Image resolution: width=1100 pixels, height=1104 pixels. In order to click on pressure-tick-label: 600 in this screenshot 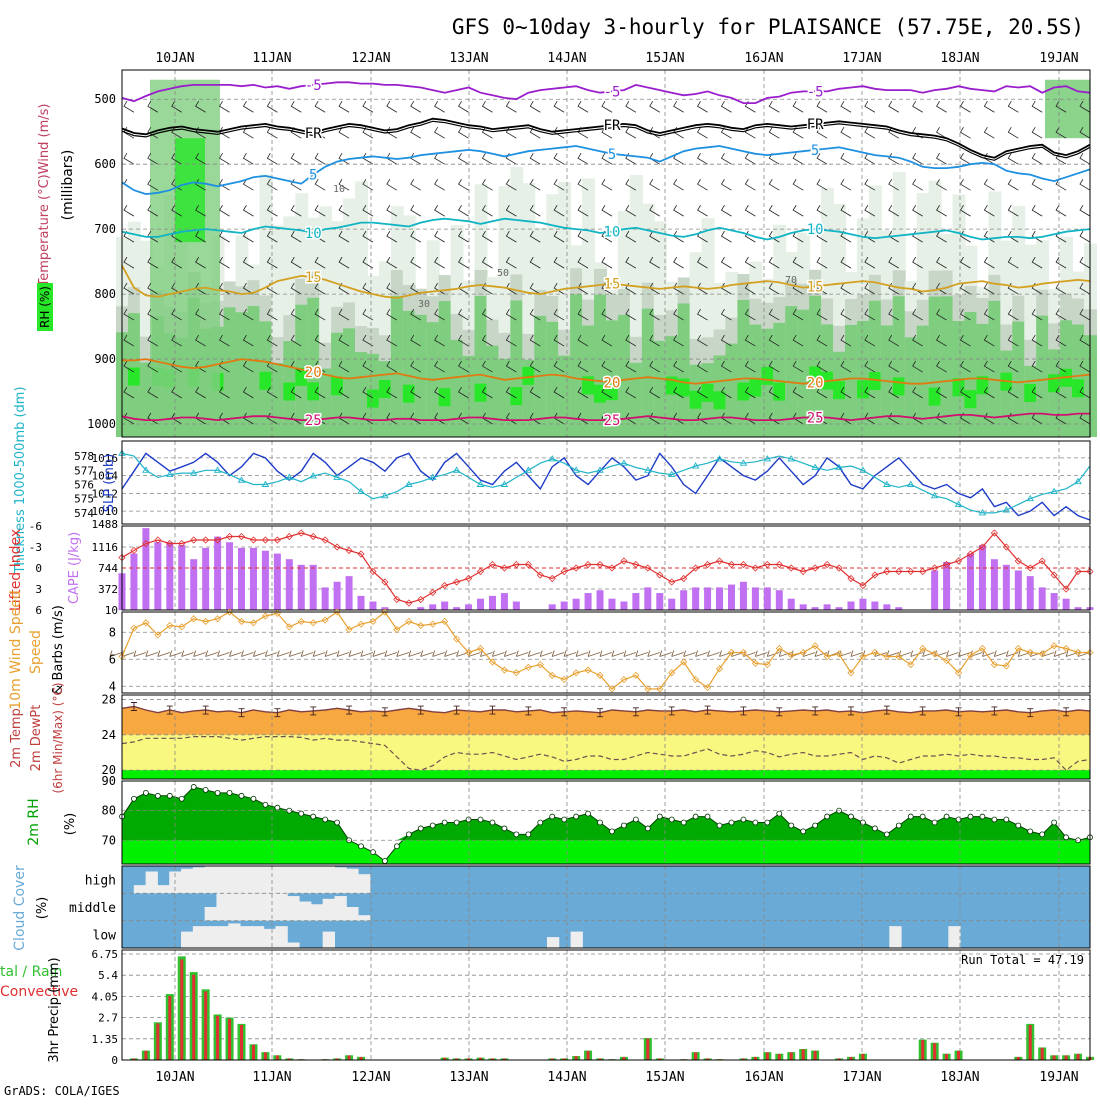, I will do `click(105, 164)`.